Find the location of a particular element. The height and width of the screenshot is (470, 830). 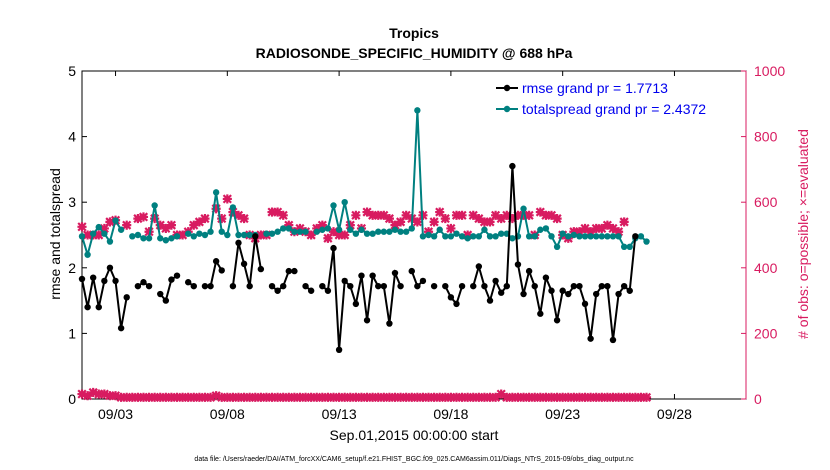

x-tick-label: 09/23 is located at coordinates (562, 414).